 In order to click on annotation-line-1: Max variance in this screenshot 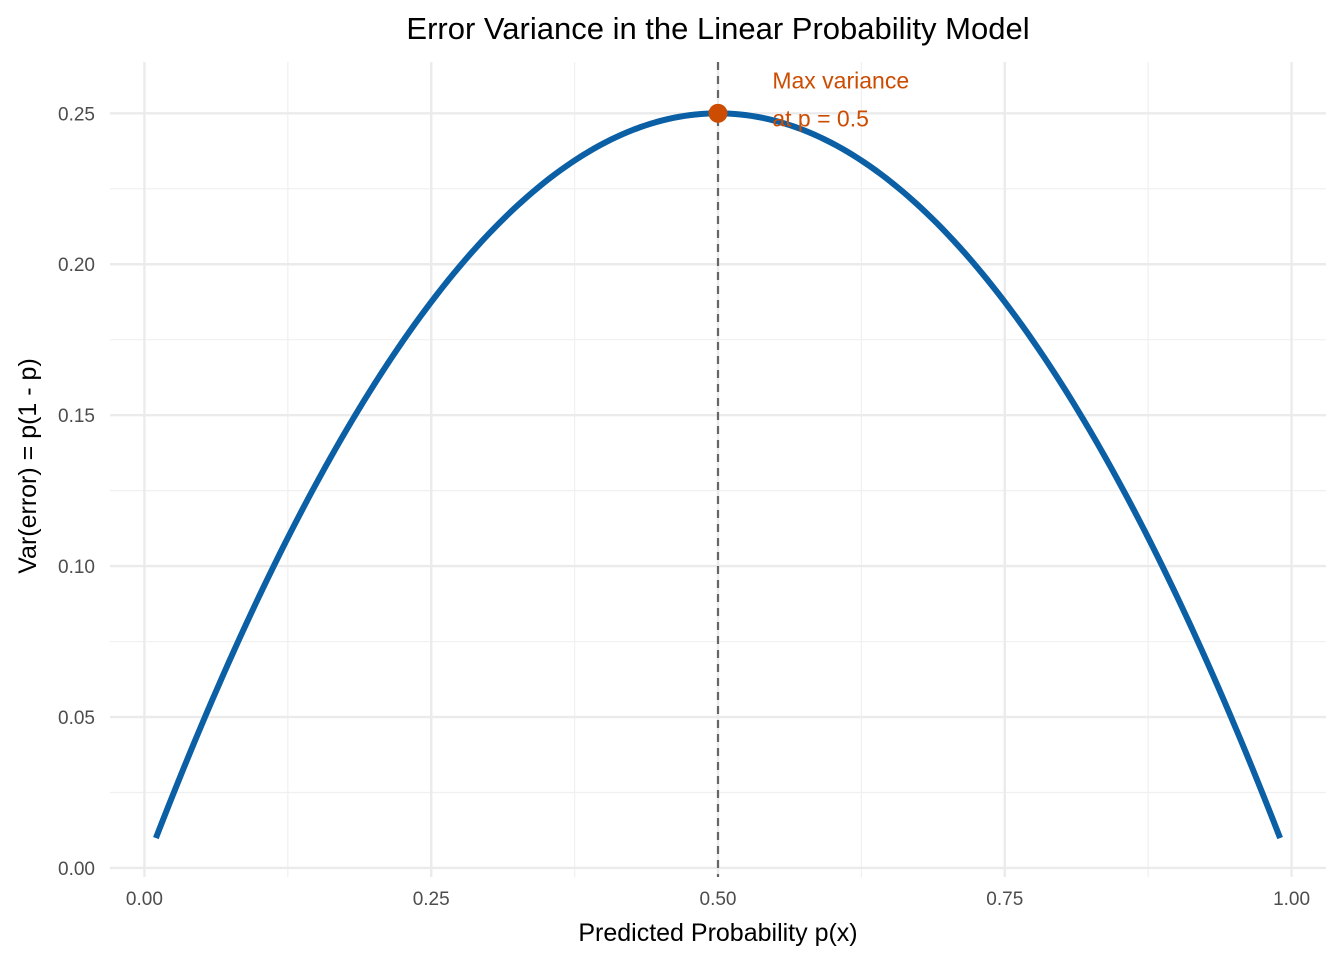, I will do `click(840, 80)`.